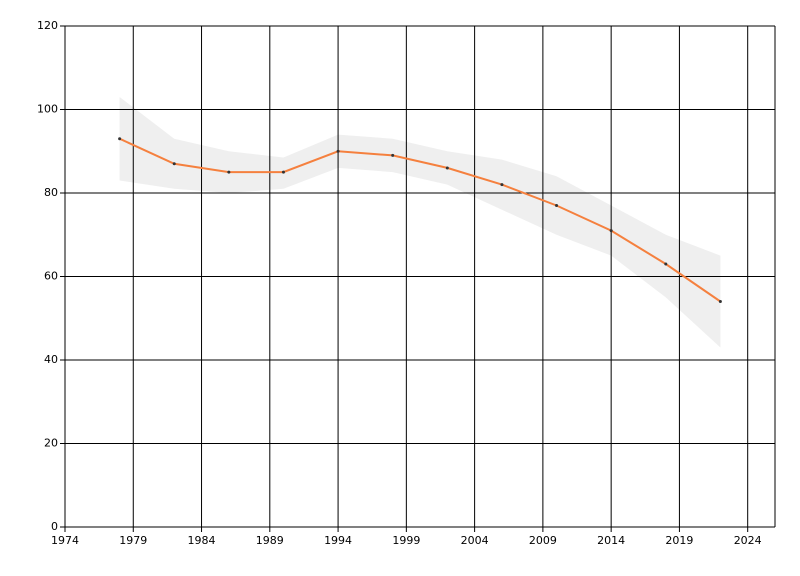 This screenshot has height=576, width=800. What do you see at coordinates (475, 540) in the screenshot?
I see `x-tick-label: 2004` at bounding box center [475, 540].